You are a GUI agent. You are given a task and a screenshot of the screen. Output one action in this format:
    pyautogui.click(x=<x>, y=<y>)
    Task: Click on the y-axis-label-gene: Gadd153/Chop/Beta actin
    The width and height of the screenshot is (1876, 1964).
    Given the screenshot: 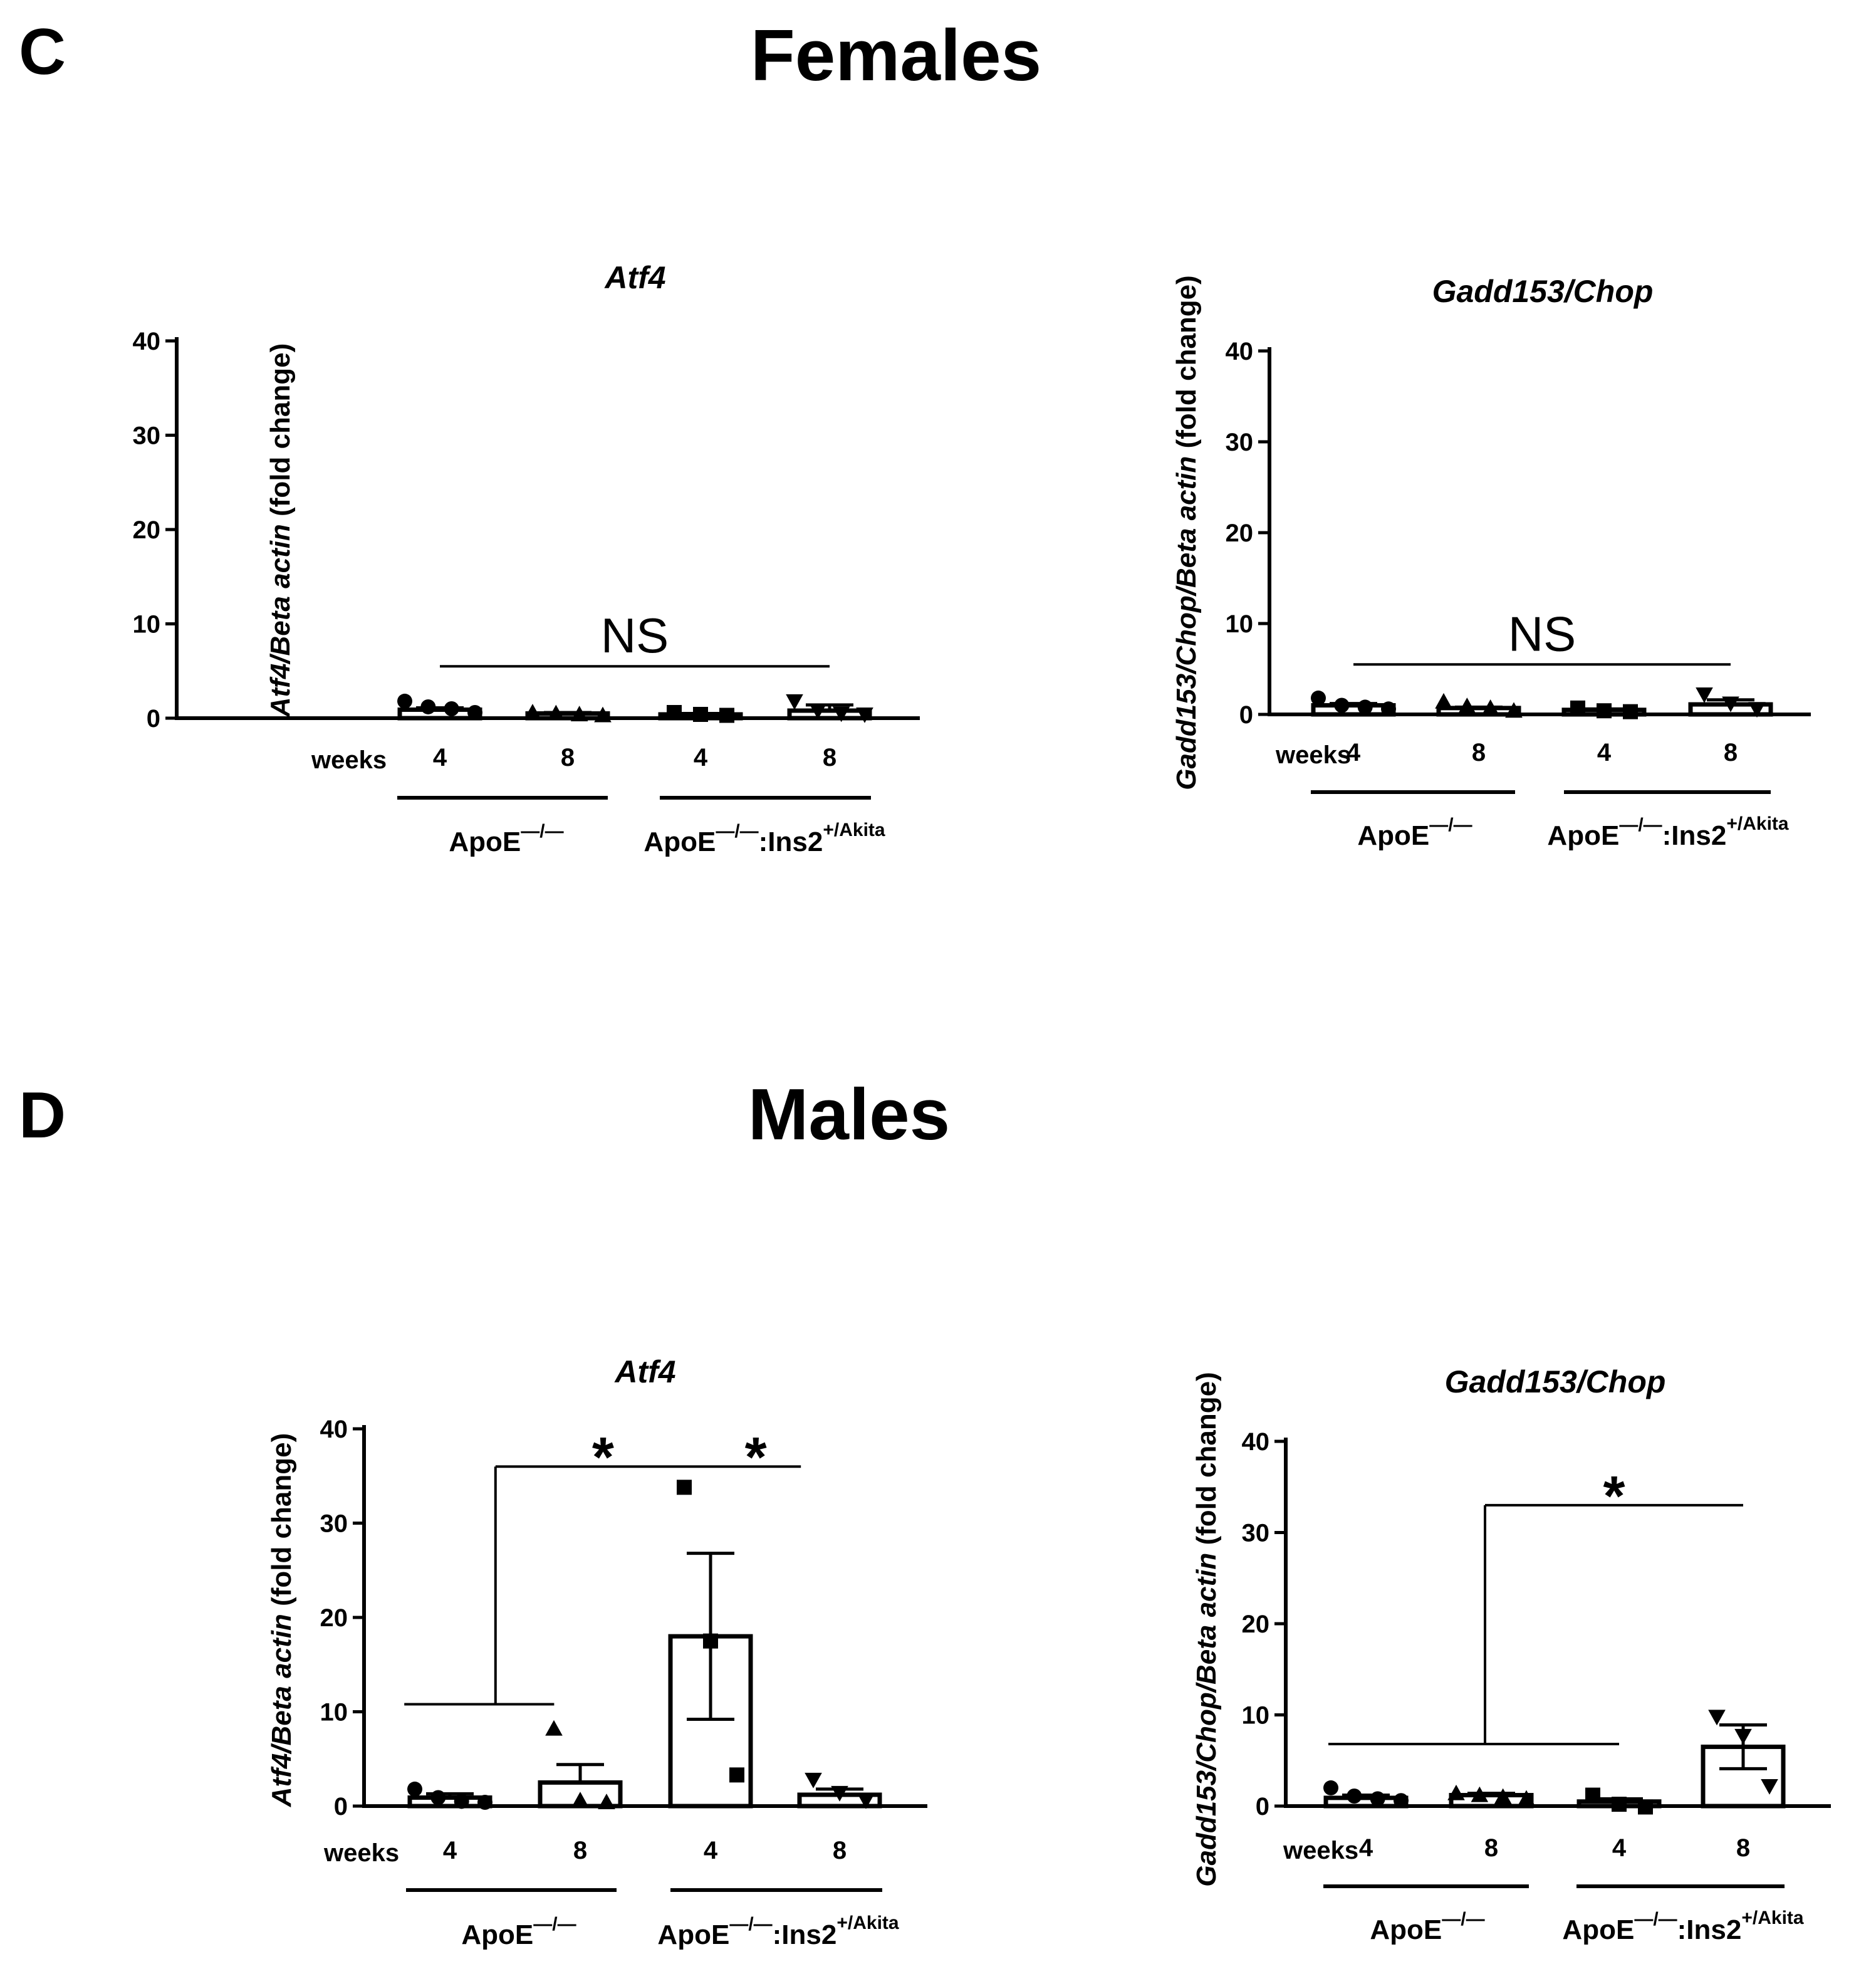 What is the action you would take?
    pyautogui.click(x=1187, y=623)
    